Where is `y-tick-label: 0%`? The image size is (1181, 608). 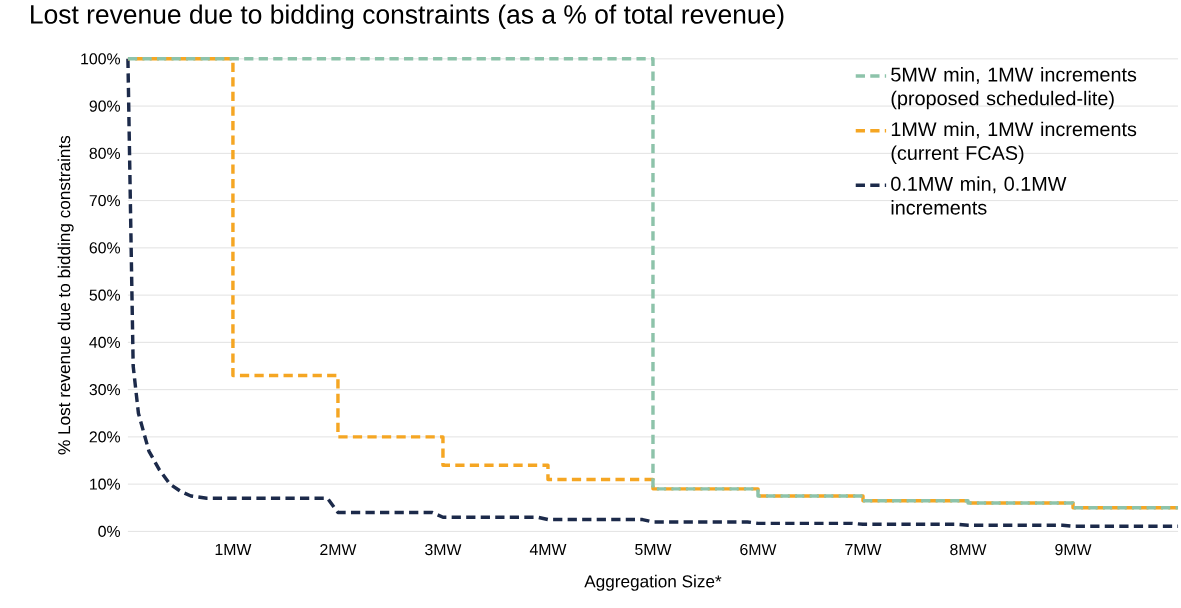
y-tick-label: 0% is located at coordinates (109, 531).